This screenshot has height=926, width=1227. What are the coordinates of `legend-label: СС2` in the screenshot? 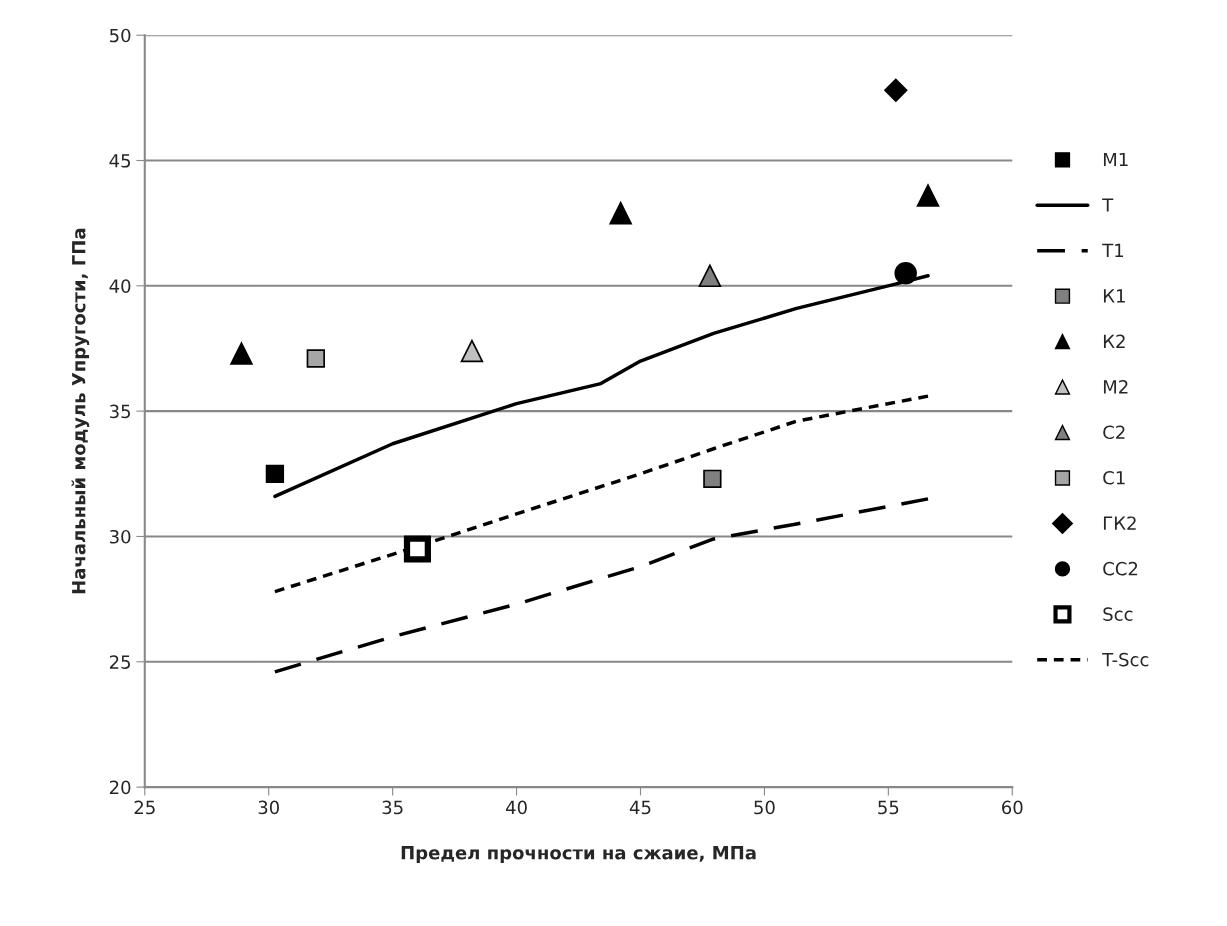 It's located at (1120, 568).